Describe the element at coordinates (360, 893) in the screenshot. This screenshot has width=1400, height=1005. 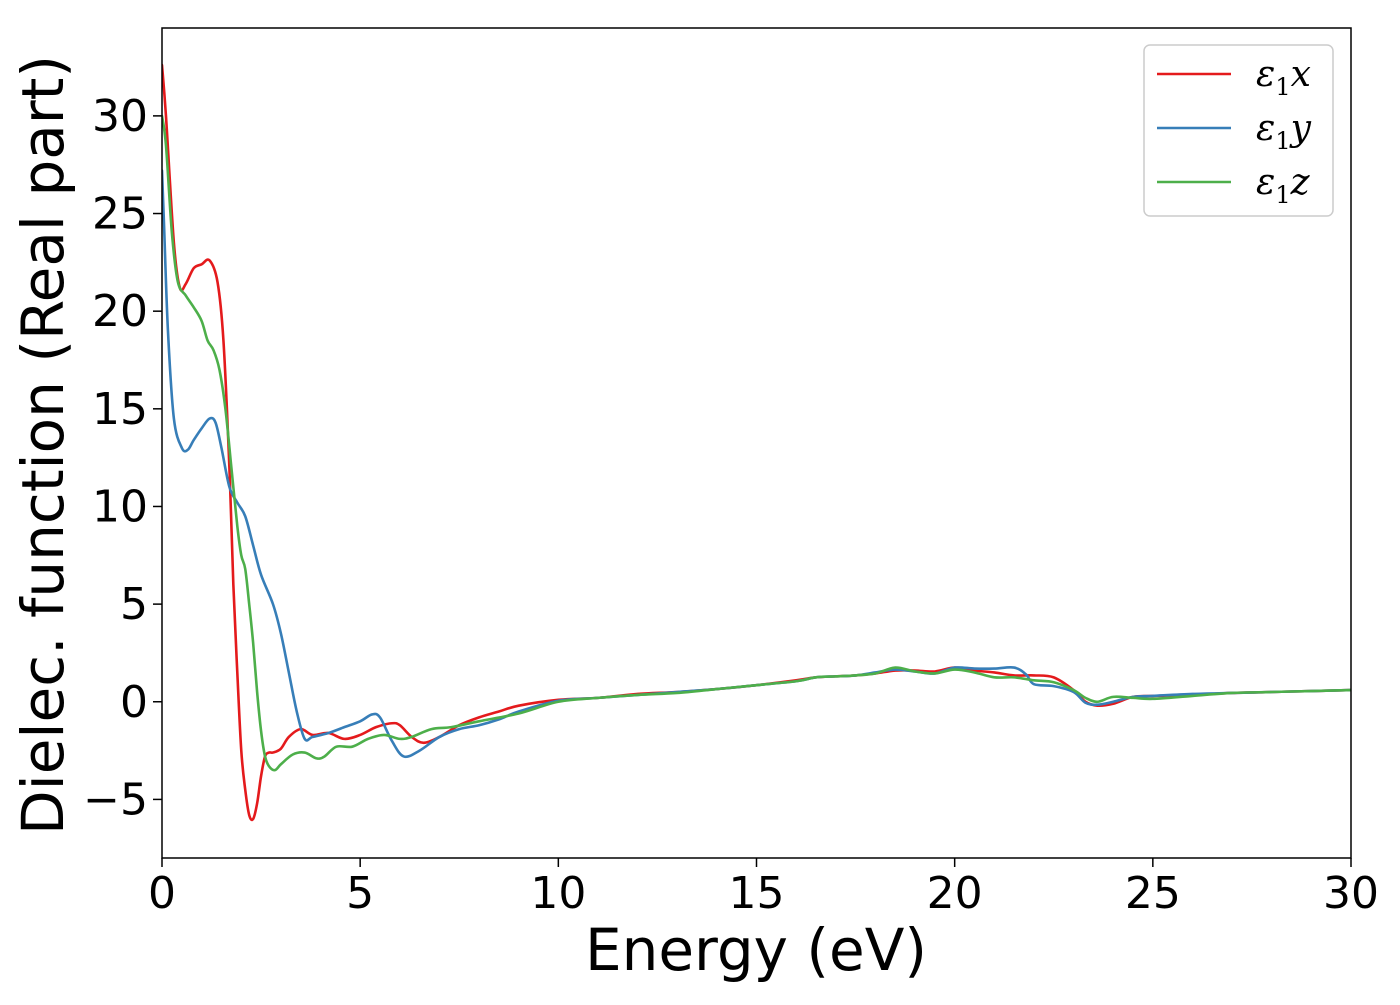
I see `x-tick-label: 5` at that location.